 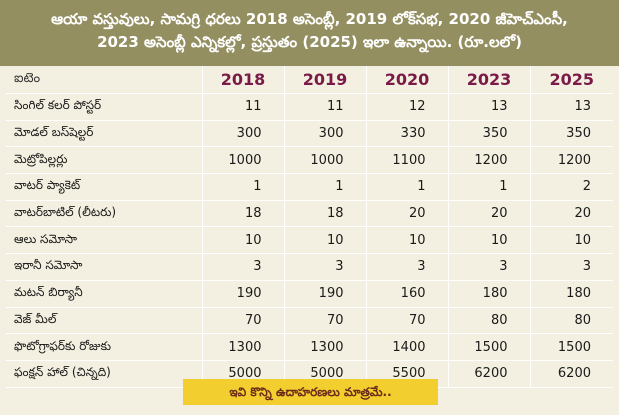 What do you see at coordinates (325, 80) in the screenshot?
I see `year-header: 2019` at bounding box center [325, 80].